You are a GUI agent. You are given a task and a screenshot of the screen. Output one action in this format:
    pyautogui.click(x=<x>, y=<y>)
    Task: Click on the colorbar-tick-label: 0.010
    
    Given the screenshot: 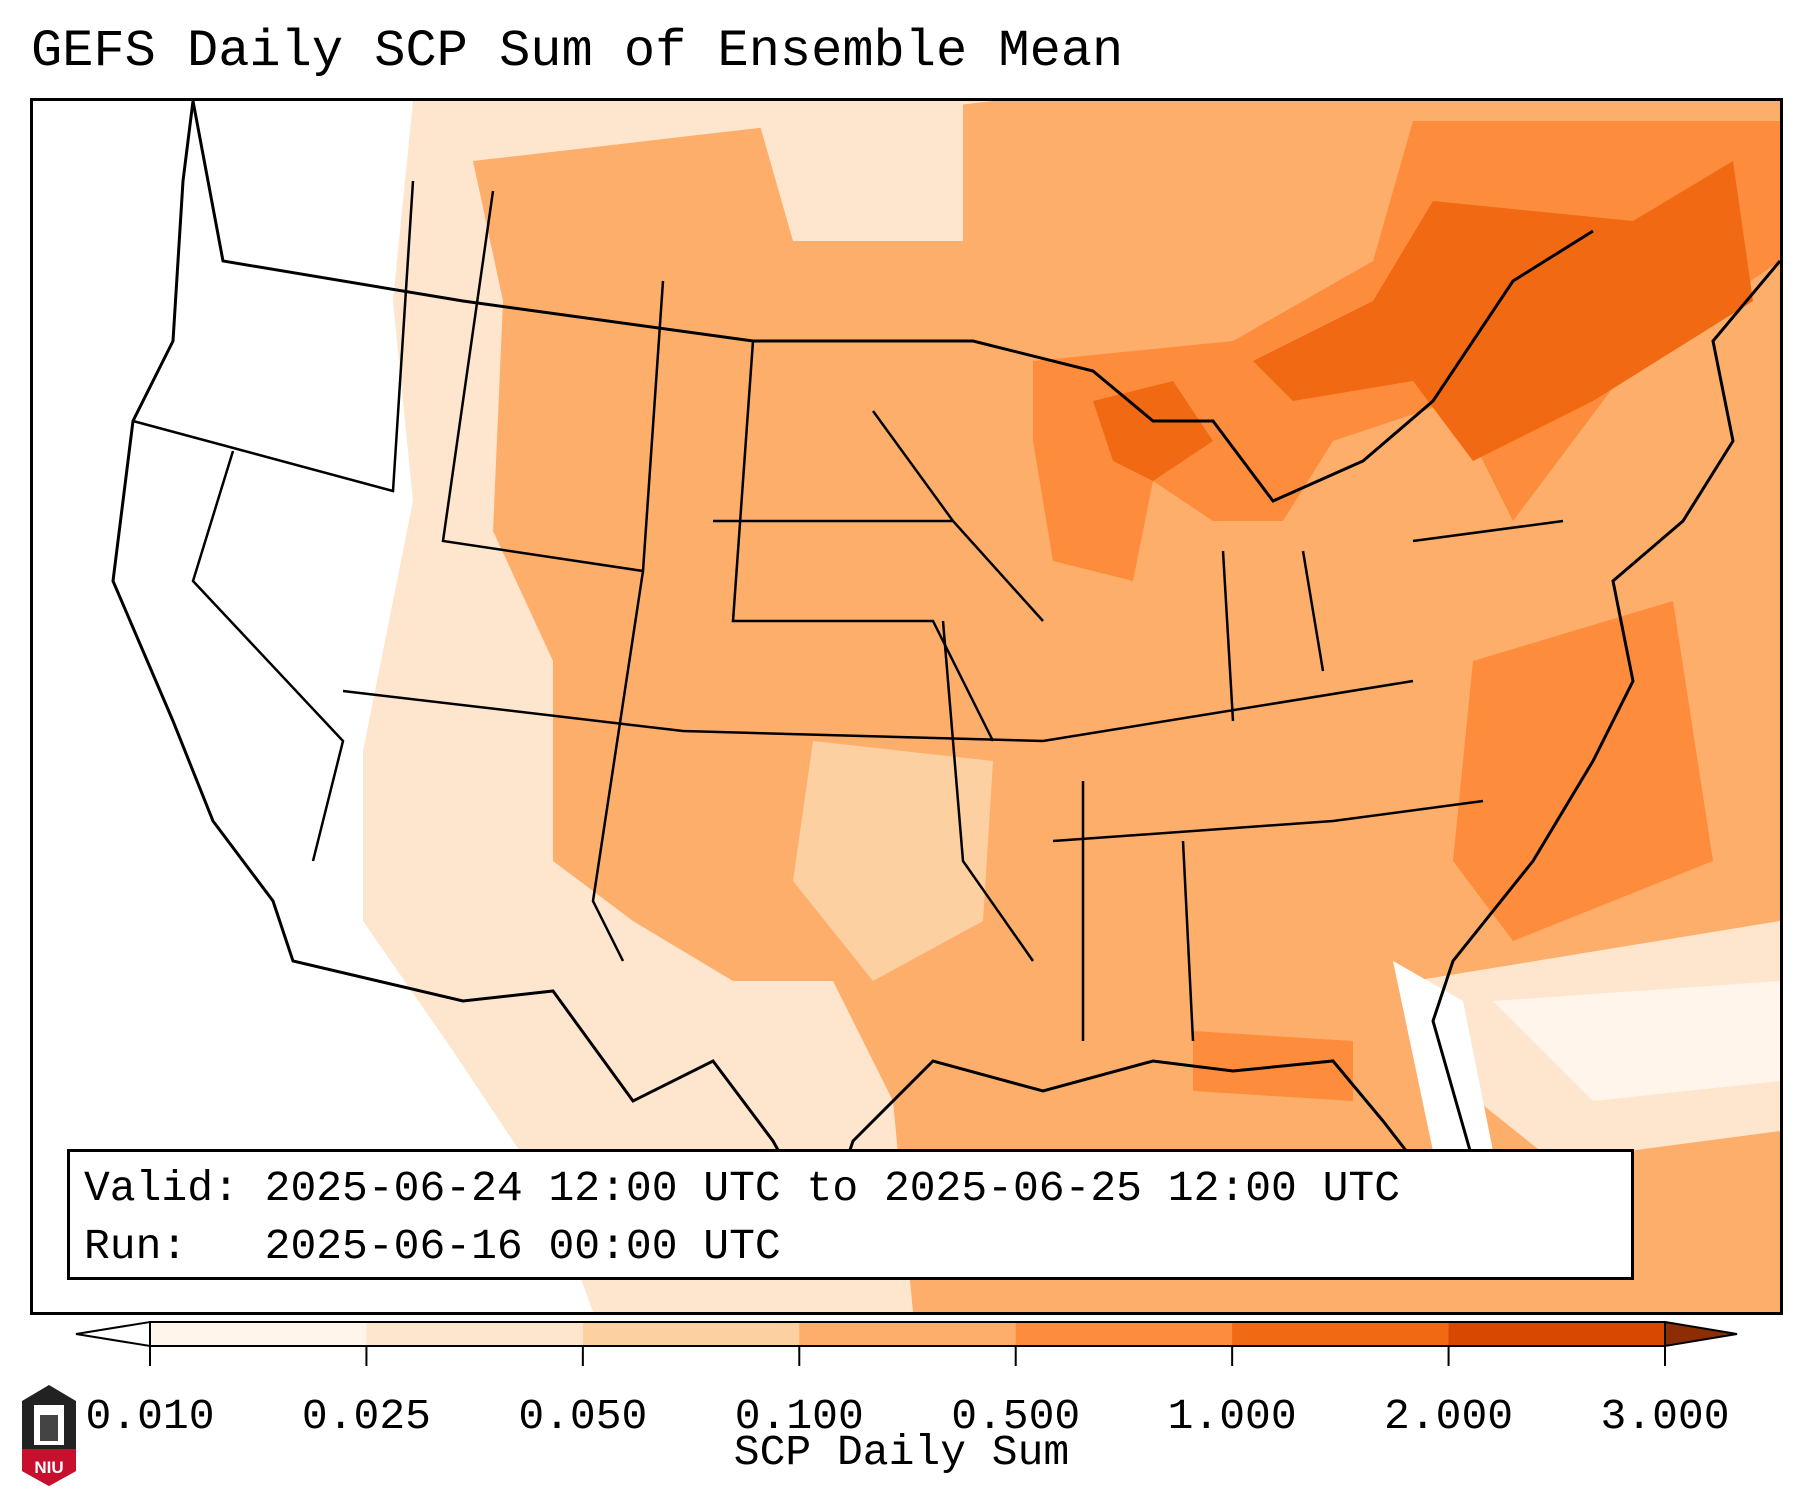 What is the action you would take?
    pyautogui.click(x=150, y=1416)
    